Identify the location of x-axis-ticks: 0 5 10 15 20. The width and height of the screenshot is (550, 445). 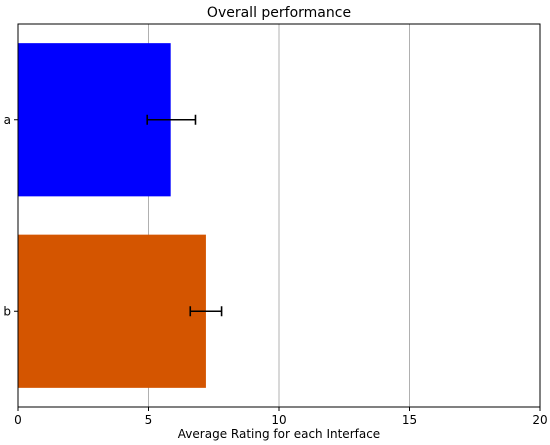
(281, 417).